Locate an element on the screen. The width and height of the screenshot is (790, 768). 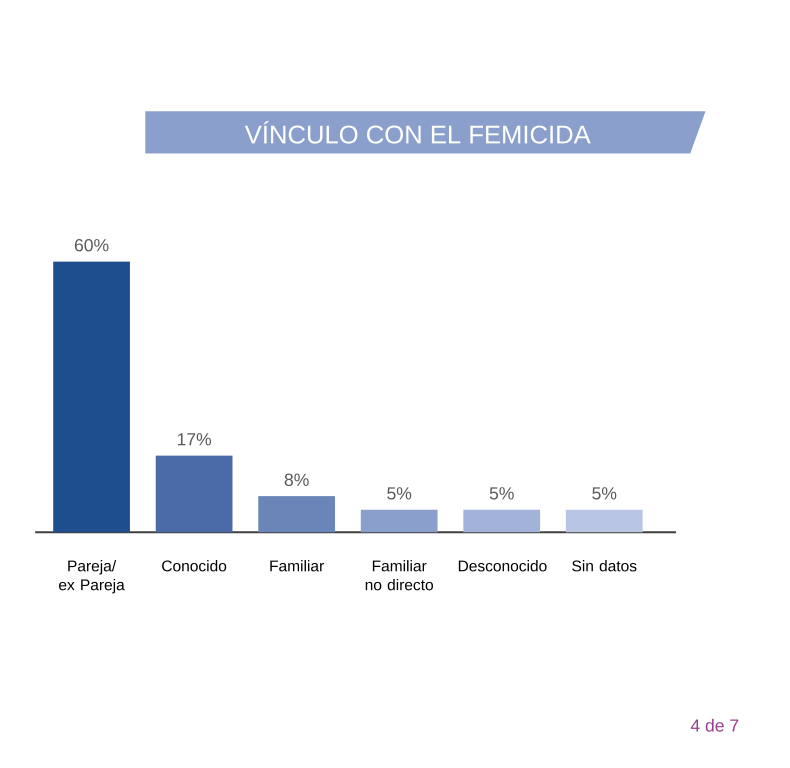
data-label: 8% is located at coordinates (296, 480).